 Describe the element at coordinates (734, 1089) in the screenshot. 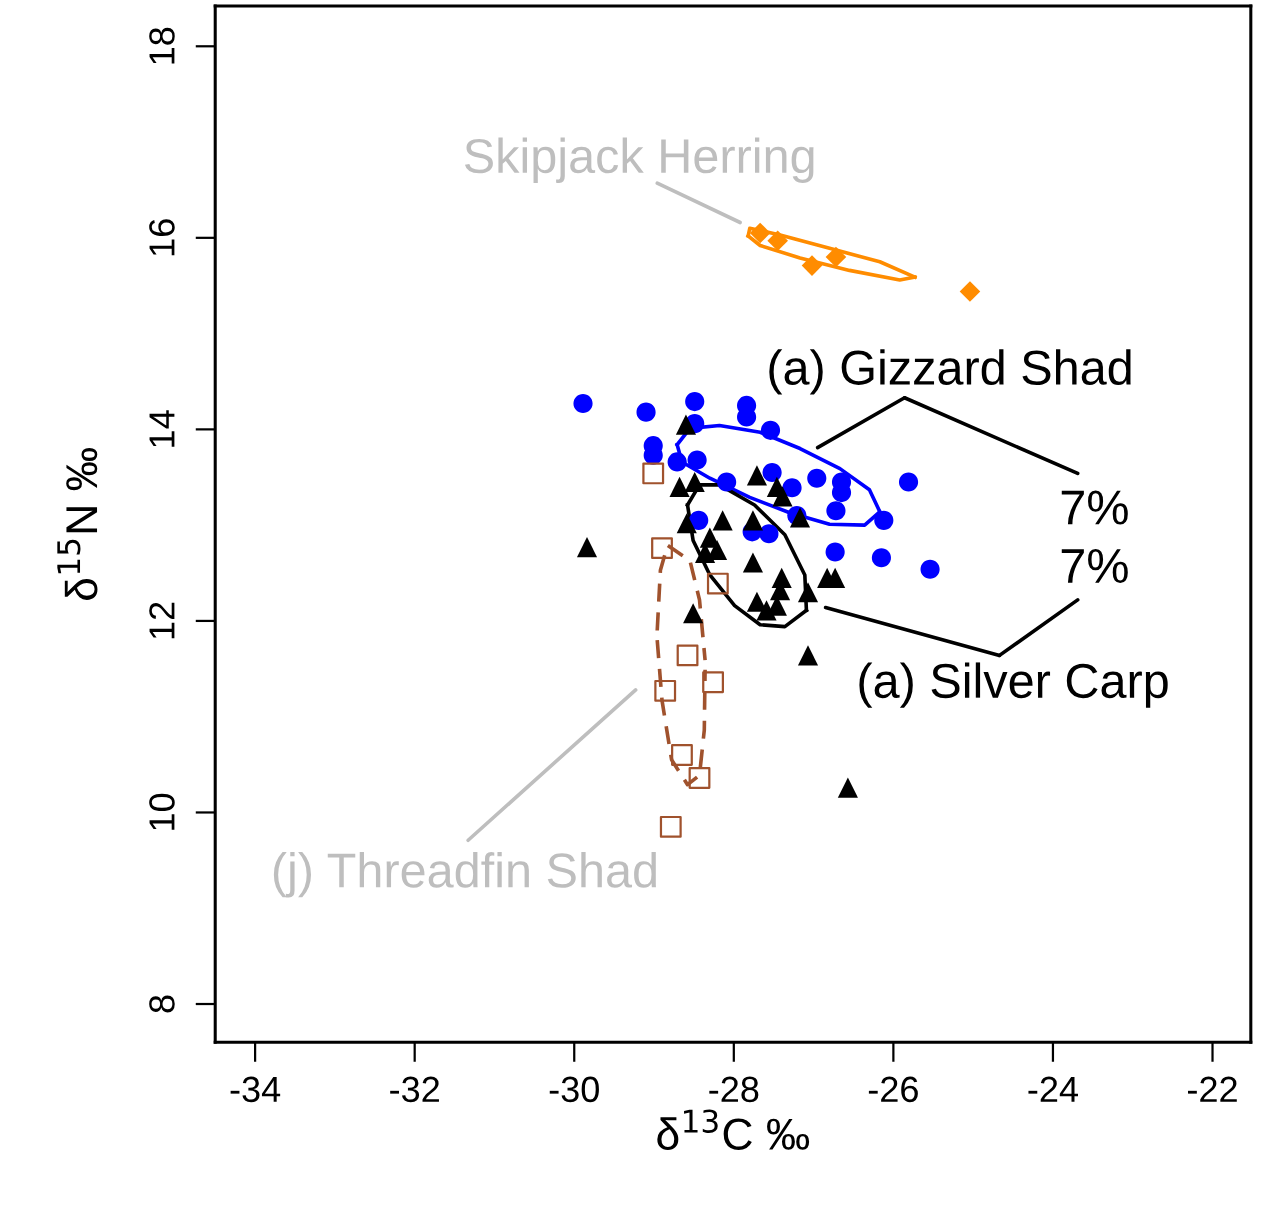

I see `x-tick-label: -28` at that location.